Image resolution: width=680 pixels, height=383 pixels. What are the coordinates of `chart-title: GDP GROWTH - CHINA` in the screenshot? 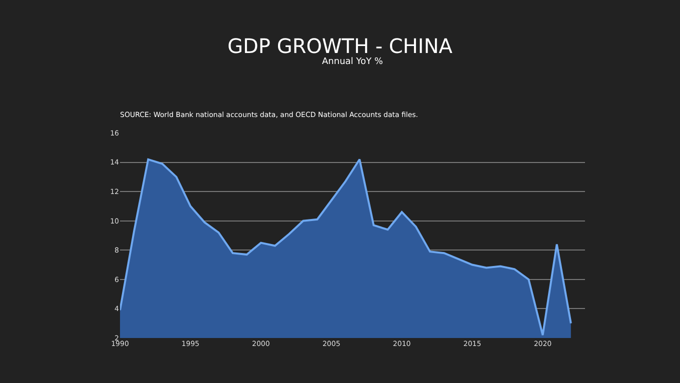 It's located at (340, 46).